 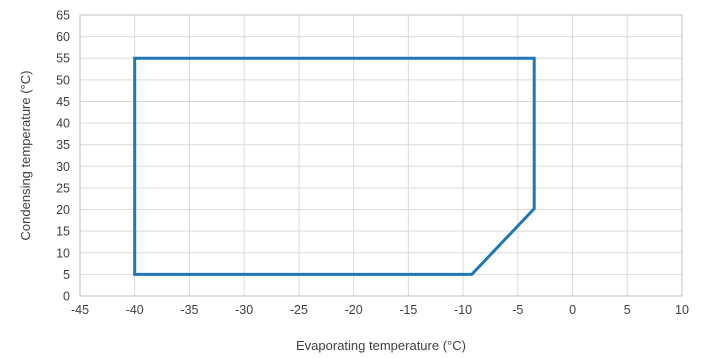 I want to click on y-tick-label: 5, so click(x=66, y=275).